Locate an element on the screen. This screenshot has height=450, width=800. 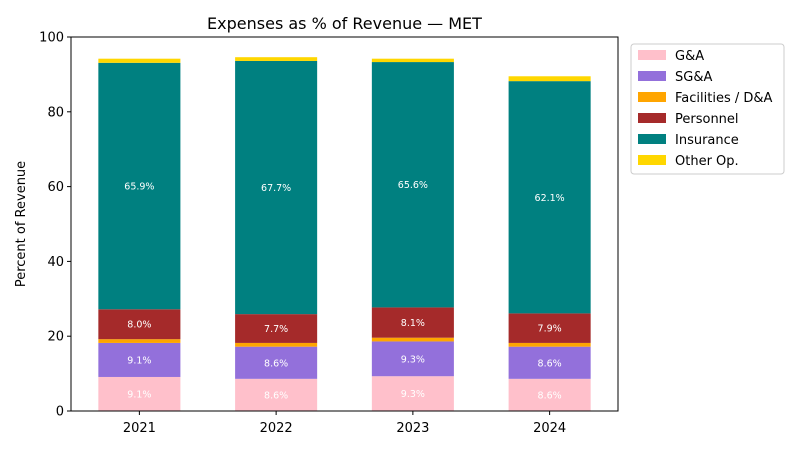
data-label: 65.9% is located at coordinates (139, 187).